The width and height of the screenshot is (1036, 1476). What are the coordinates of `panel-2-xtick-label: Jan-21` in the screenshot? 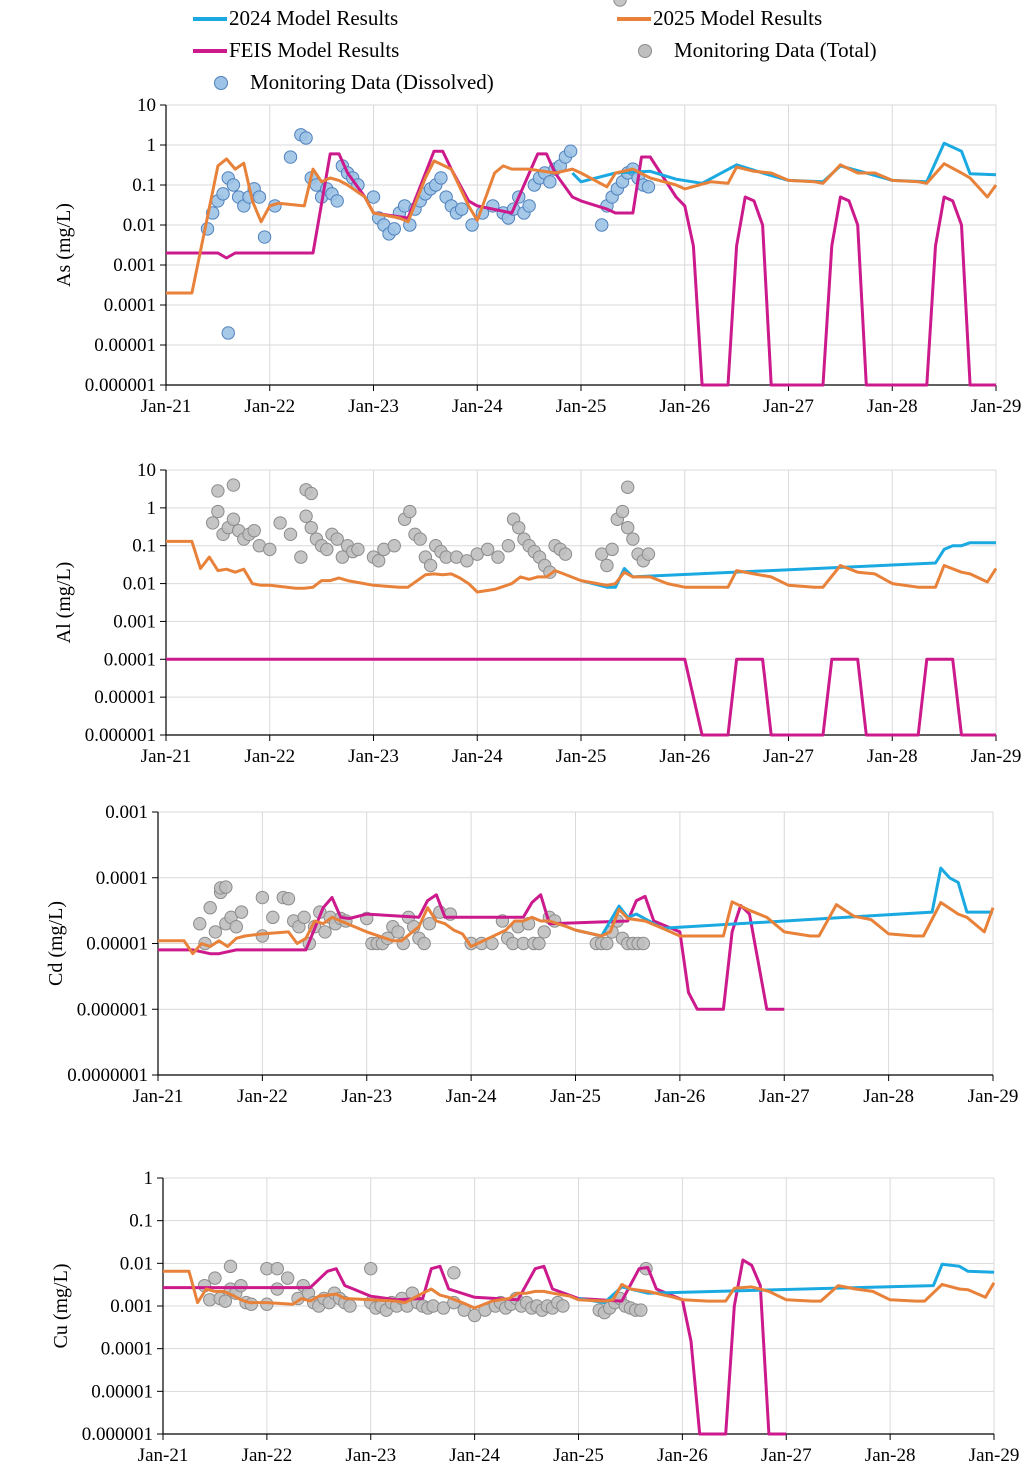 It's located at (166, 756).